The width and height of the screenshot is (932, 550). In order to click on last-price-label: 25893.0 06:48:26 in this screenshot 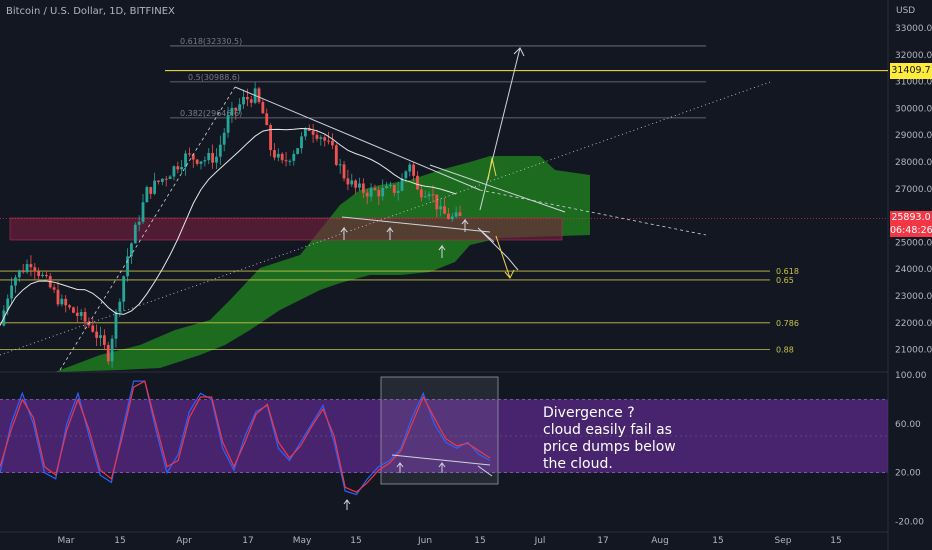, I will do `click(911, 224)`.